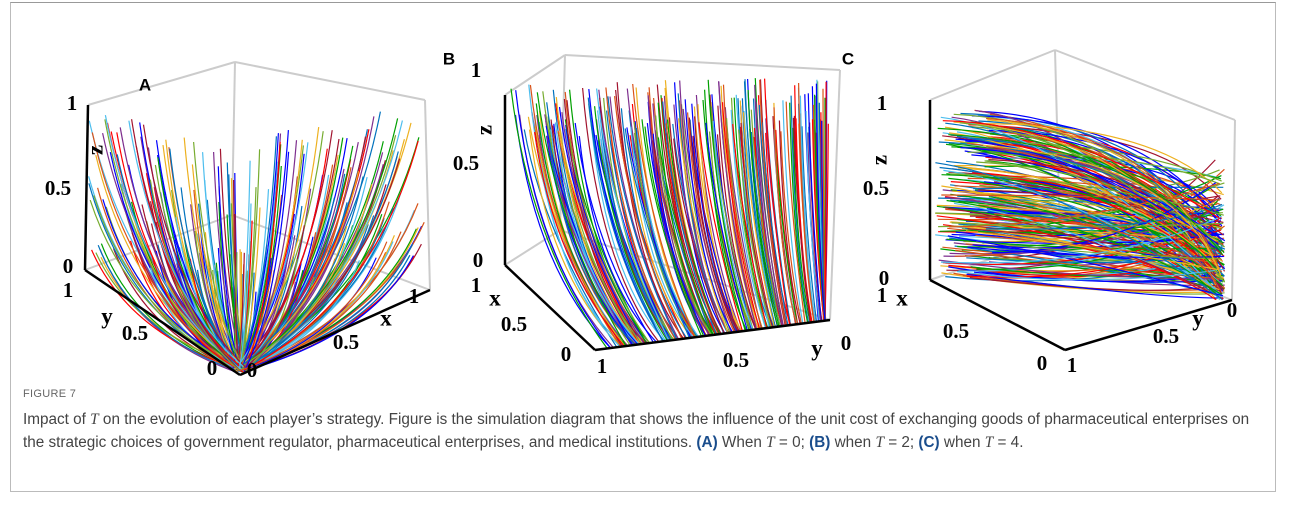 This screenshot has width=1289, height=514. Describe the element at coordinates (742, 442) in the screenshot. I see `caption-part: When` at that location.